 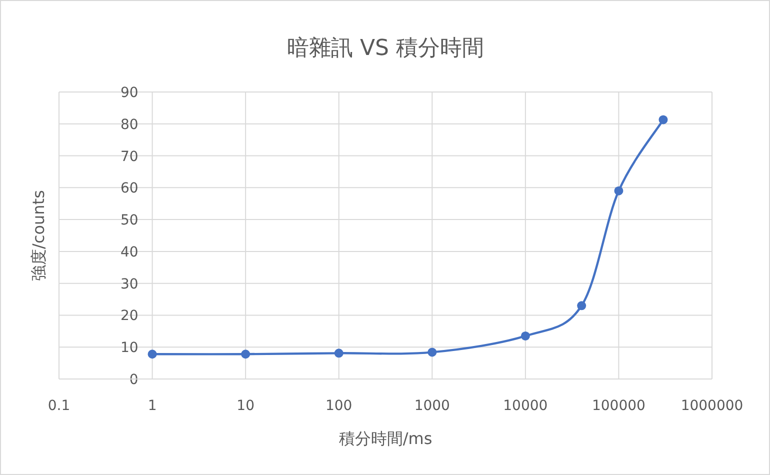 I want to click on y-tick-label: 40, so click(x=129, y=252).